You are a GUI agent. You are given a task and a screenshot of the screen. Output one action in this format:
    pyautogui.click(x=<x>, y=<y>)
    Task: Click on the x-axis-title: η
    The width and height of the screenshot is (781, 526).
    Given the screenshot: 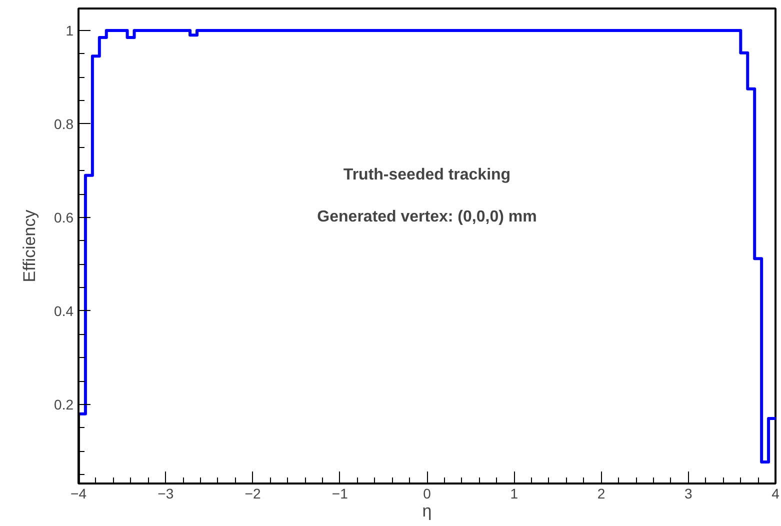 What is the action you would take?
    pyautogui.click(x=427, y=511)
    